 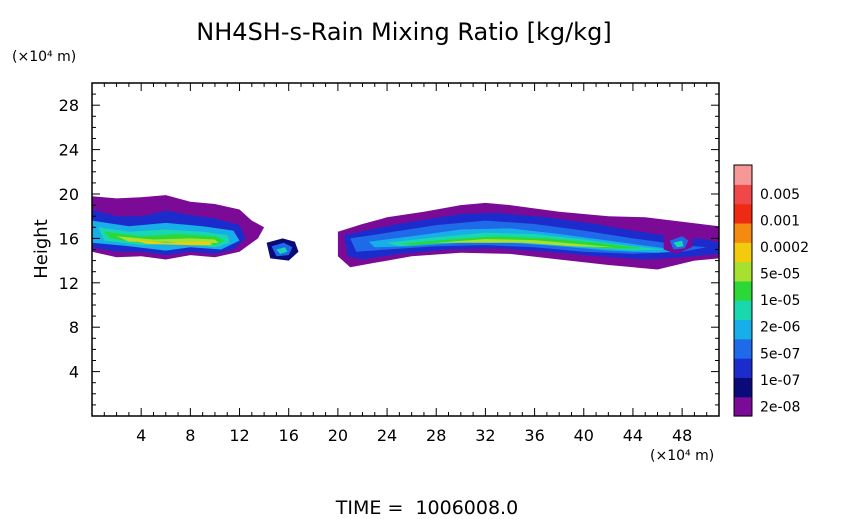 I want to click on y-tick-label: 4, so click(x=74, y=372).